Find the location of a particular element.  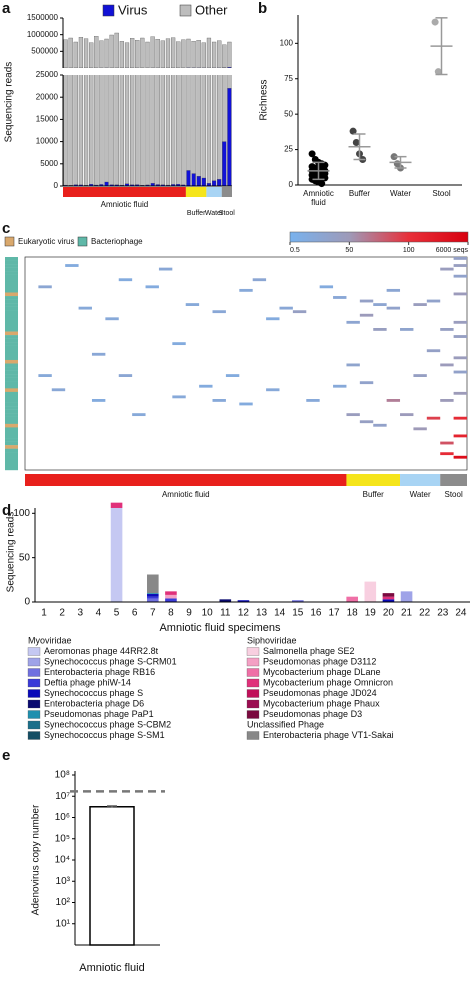

y-tick-label: 10⁶ is located at coordinates (62, 817).